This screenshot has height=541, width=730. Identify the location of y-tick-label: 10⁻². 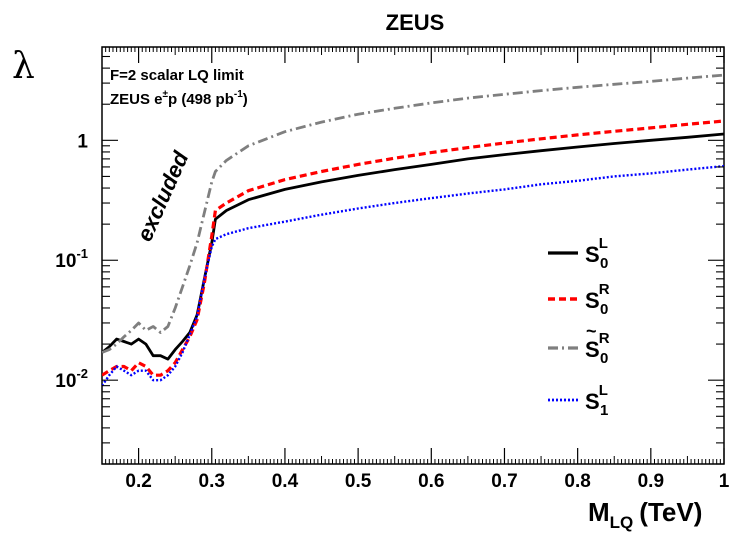
(71, 379).